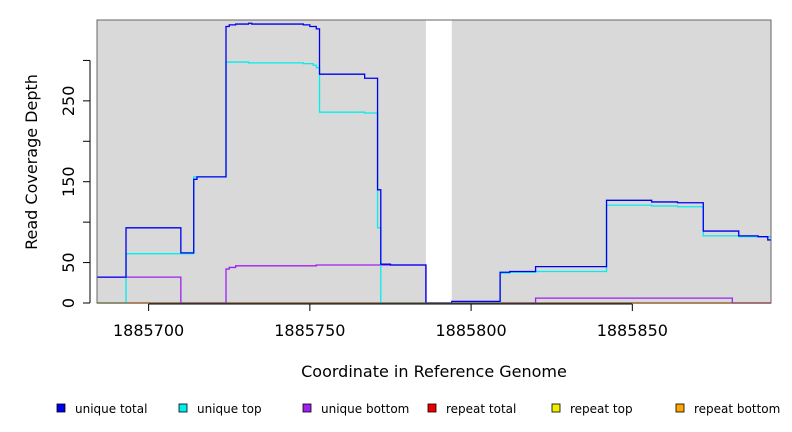 The image size is (792, 432). Describe the element at coordinates (309, 330) in the screenshot. I see `x-tick-label: 1885750` at that location.